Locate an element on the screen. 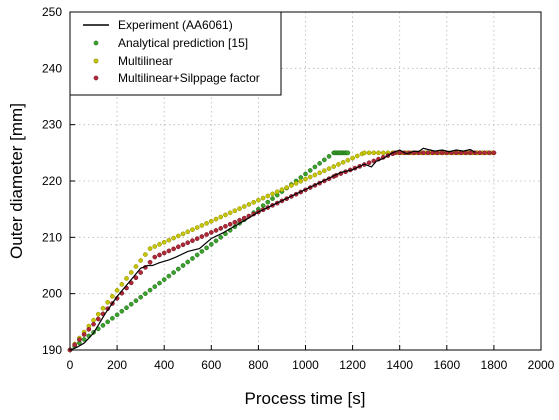 The height and width of the screenshot is (420, 559). x-axis-title: Process time [s] is located at coordinates (305, 398).